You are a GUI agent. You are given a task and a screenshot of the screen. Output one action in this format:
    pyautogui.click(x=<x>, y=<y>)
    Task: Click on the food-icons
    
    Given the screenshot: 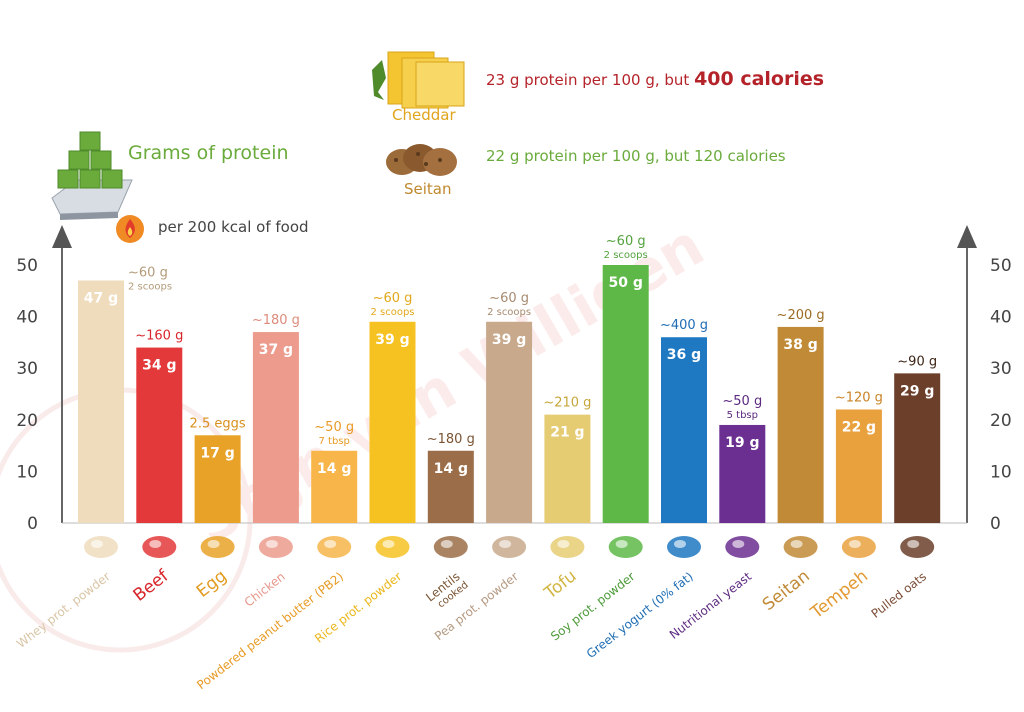 What is the action you would take?
    pyautogui.click(x=509, y=547)
    